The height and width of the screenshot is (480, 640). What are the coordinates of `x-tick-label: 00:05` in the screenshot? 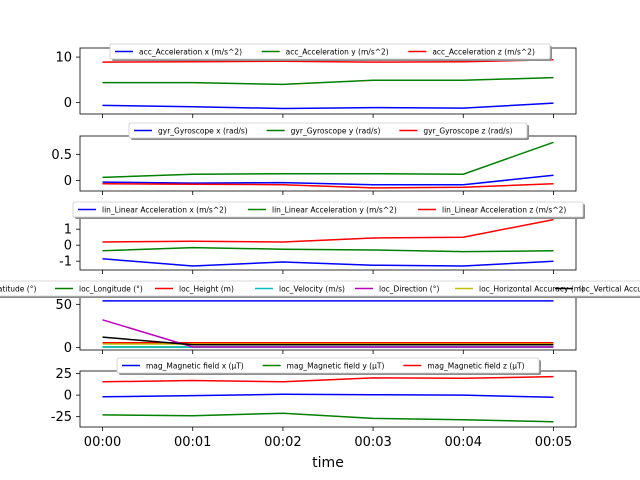 It's located at (553, 442).